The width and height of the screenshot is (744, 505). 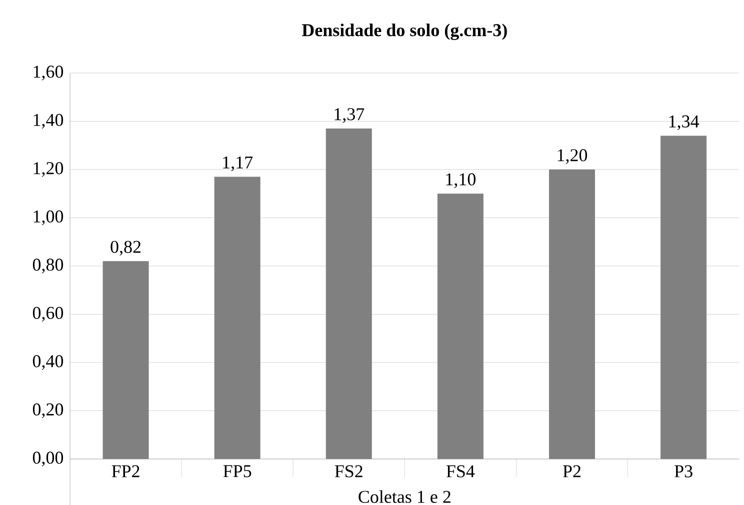 What do you see at coordinates (48, 266) in the screenshot?
I see `y-tick-label: 0,80` at bounding box center [48, 266].